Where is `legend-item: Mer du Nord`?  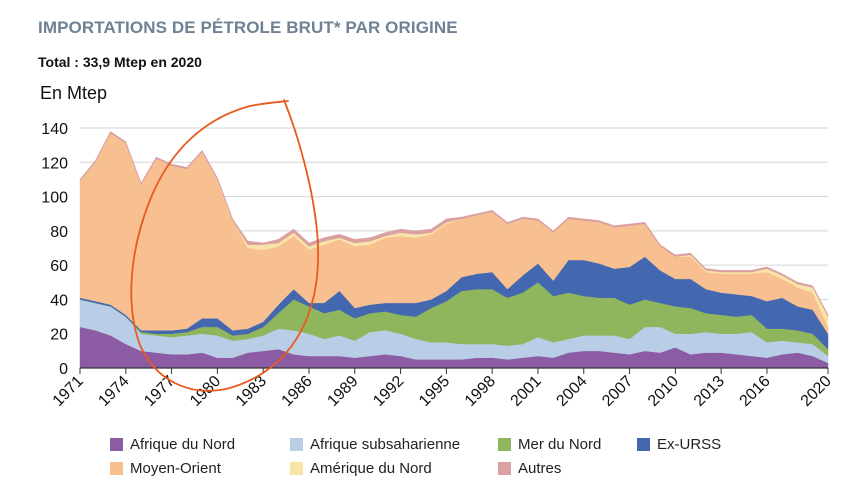
legend-item: Mer du Nord is located at coordinates (549, 444).